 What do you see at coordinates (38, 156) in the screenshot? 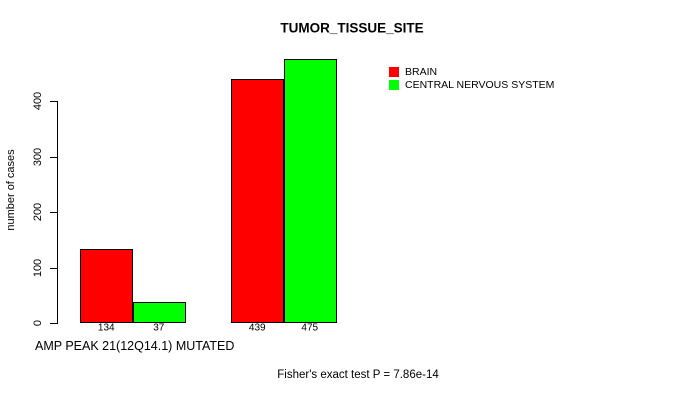
I see `y-tick-label: 300` at bounding box center [38, 156].